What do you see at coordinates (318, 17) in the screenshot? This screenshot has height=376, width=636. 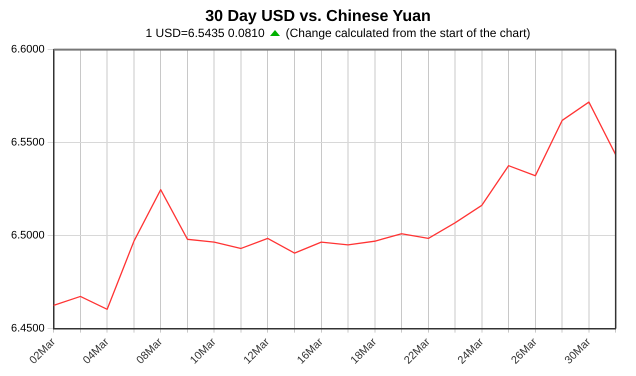 I see `chart-title: 30 Day USD vs. Chinese Yuan` at bounding box center [318, 17].